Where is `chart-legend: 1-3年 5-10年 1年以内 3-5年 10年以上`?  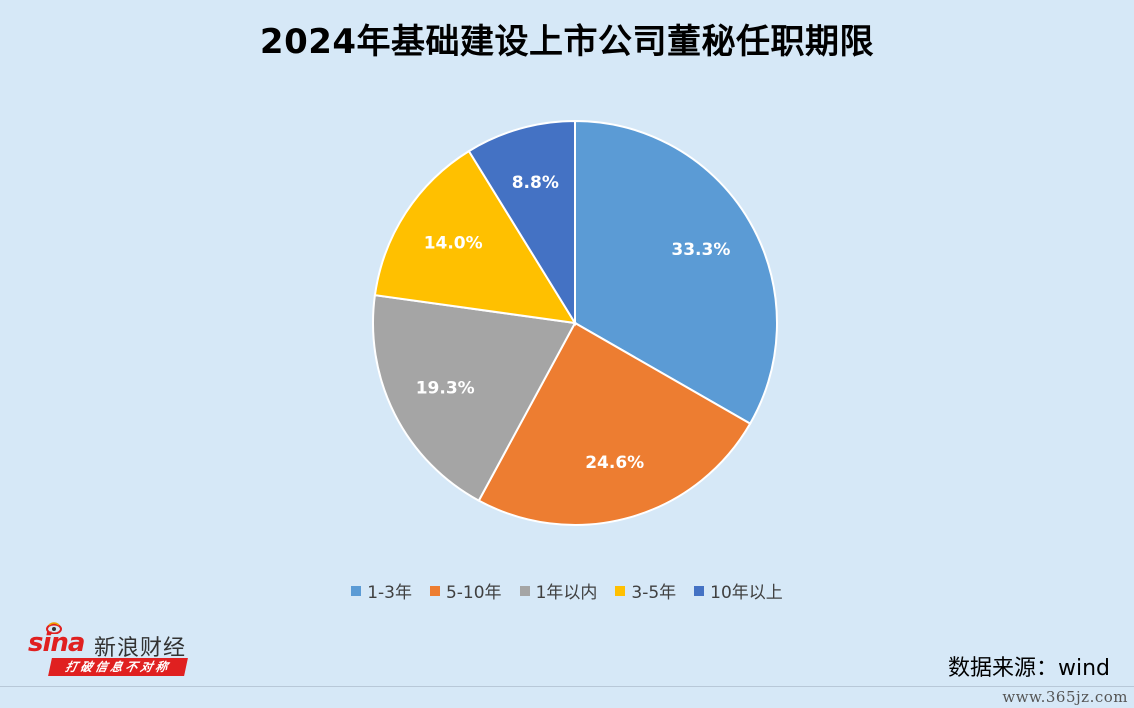
chart-legend: 1-3年 5-10年 1年以内 3-5年 10年以上 is located at coordinates (567, 590).